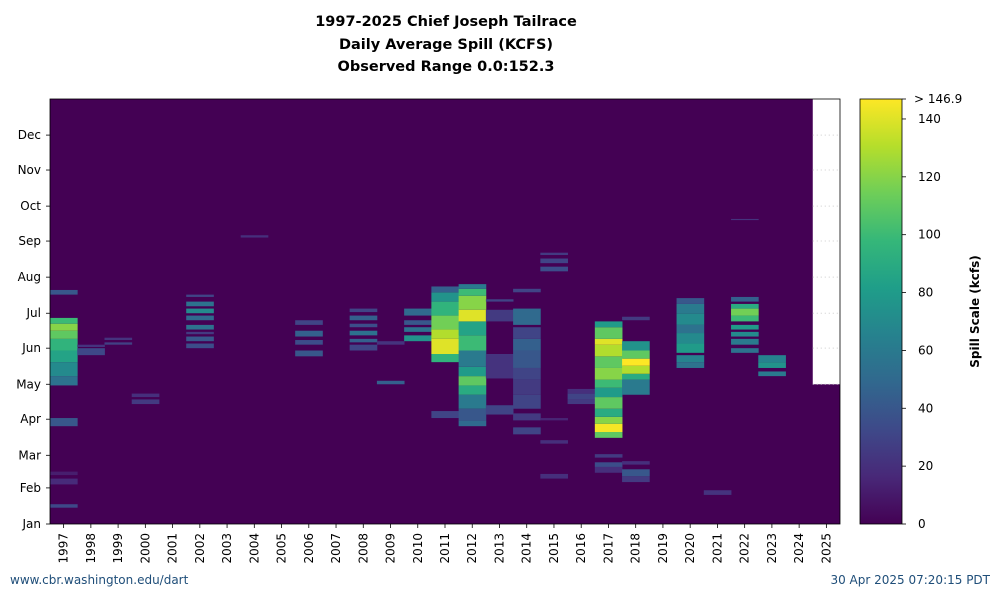 The image size is (1000, 600). What do you see at coordinates (527, 548) in the screenshot?
I see `x-tick-label: 2014` at bounding box center [527, 548].